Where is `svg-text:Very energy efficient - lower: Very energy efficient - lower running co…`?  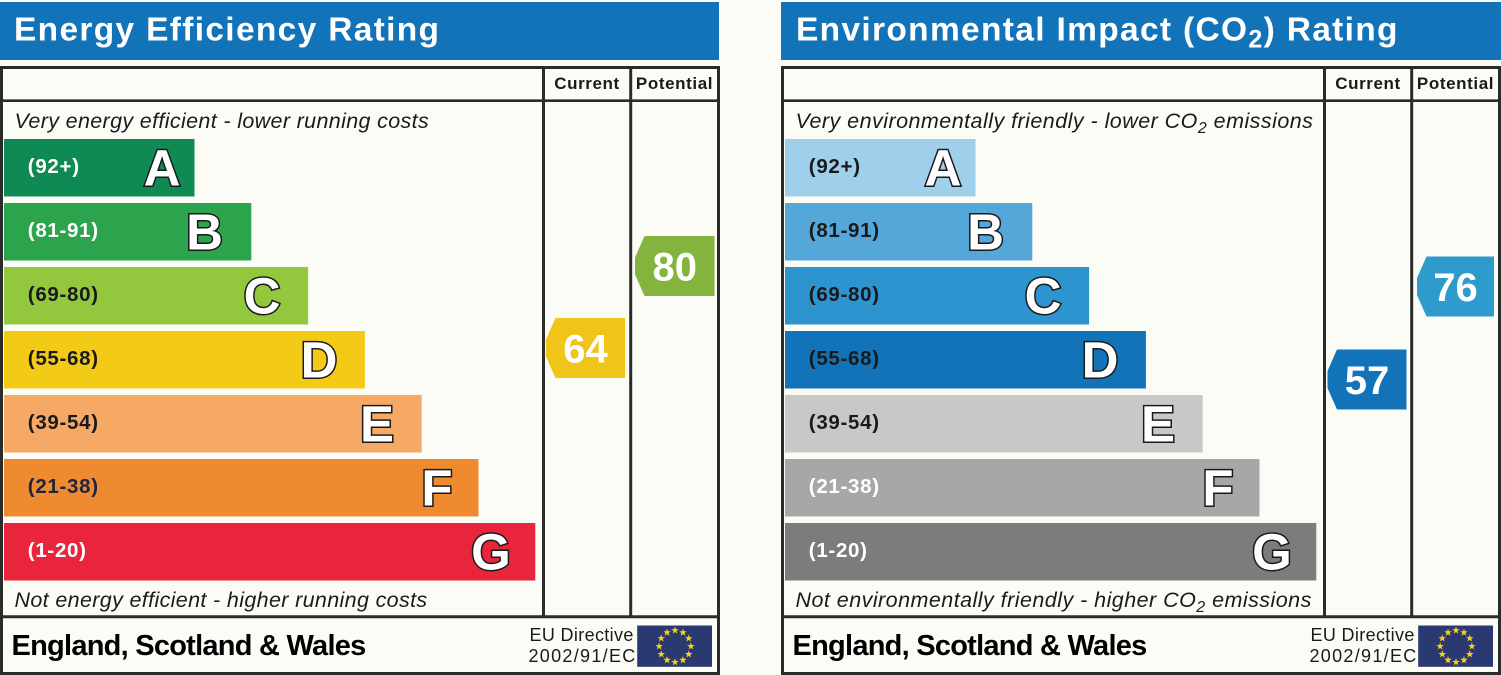
svg-text:Very energy efficient - lower: Very energy efficient - lower running co… is located at coordinates (222, 121).